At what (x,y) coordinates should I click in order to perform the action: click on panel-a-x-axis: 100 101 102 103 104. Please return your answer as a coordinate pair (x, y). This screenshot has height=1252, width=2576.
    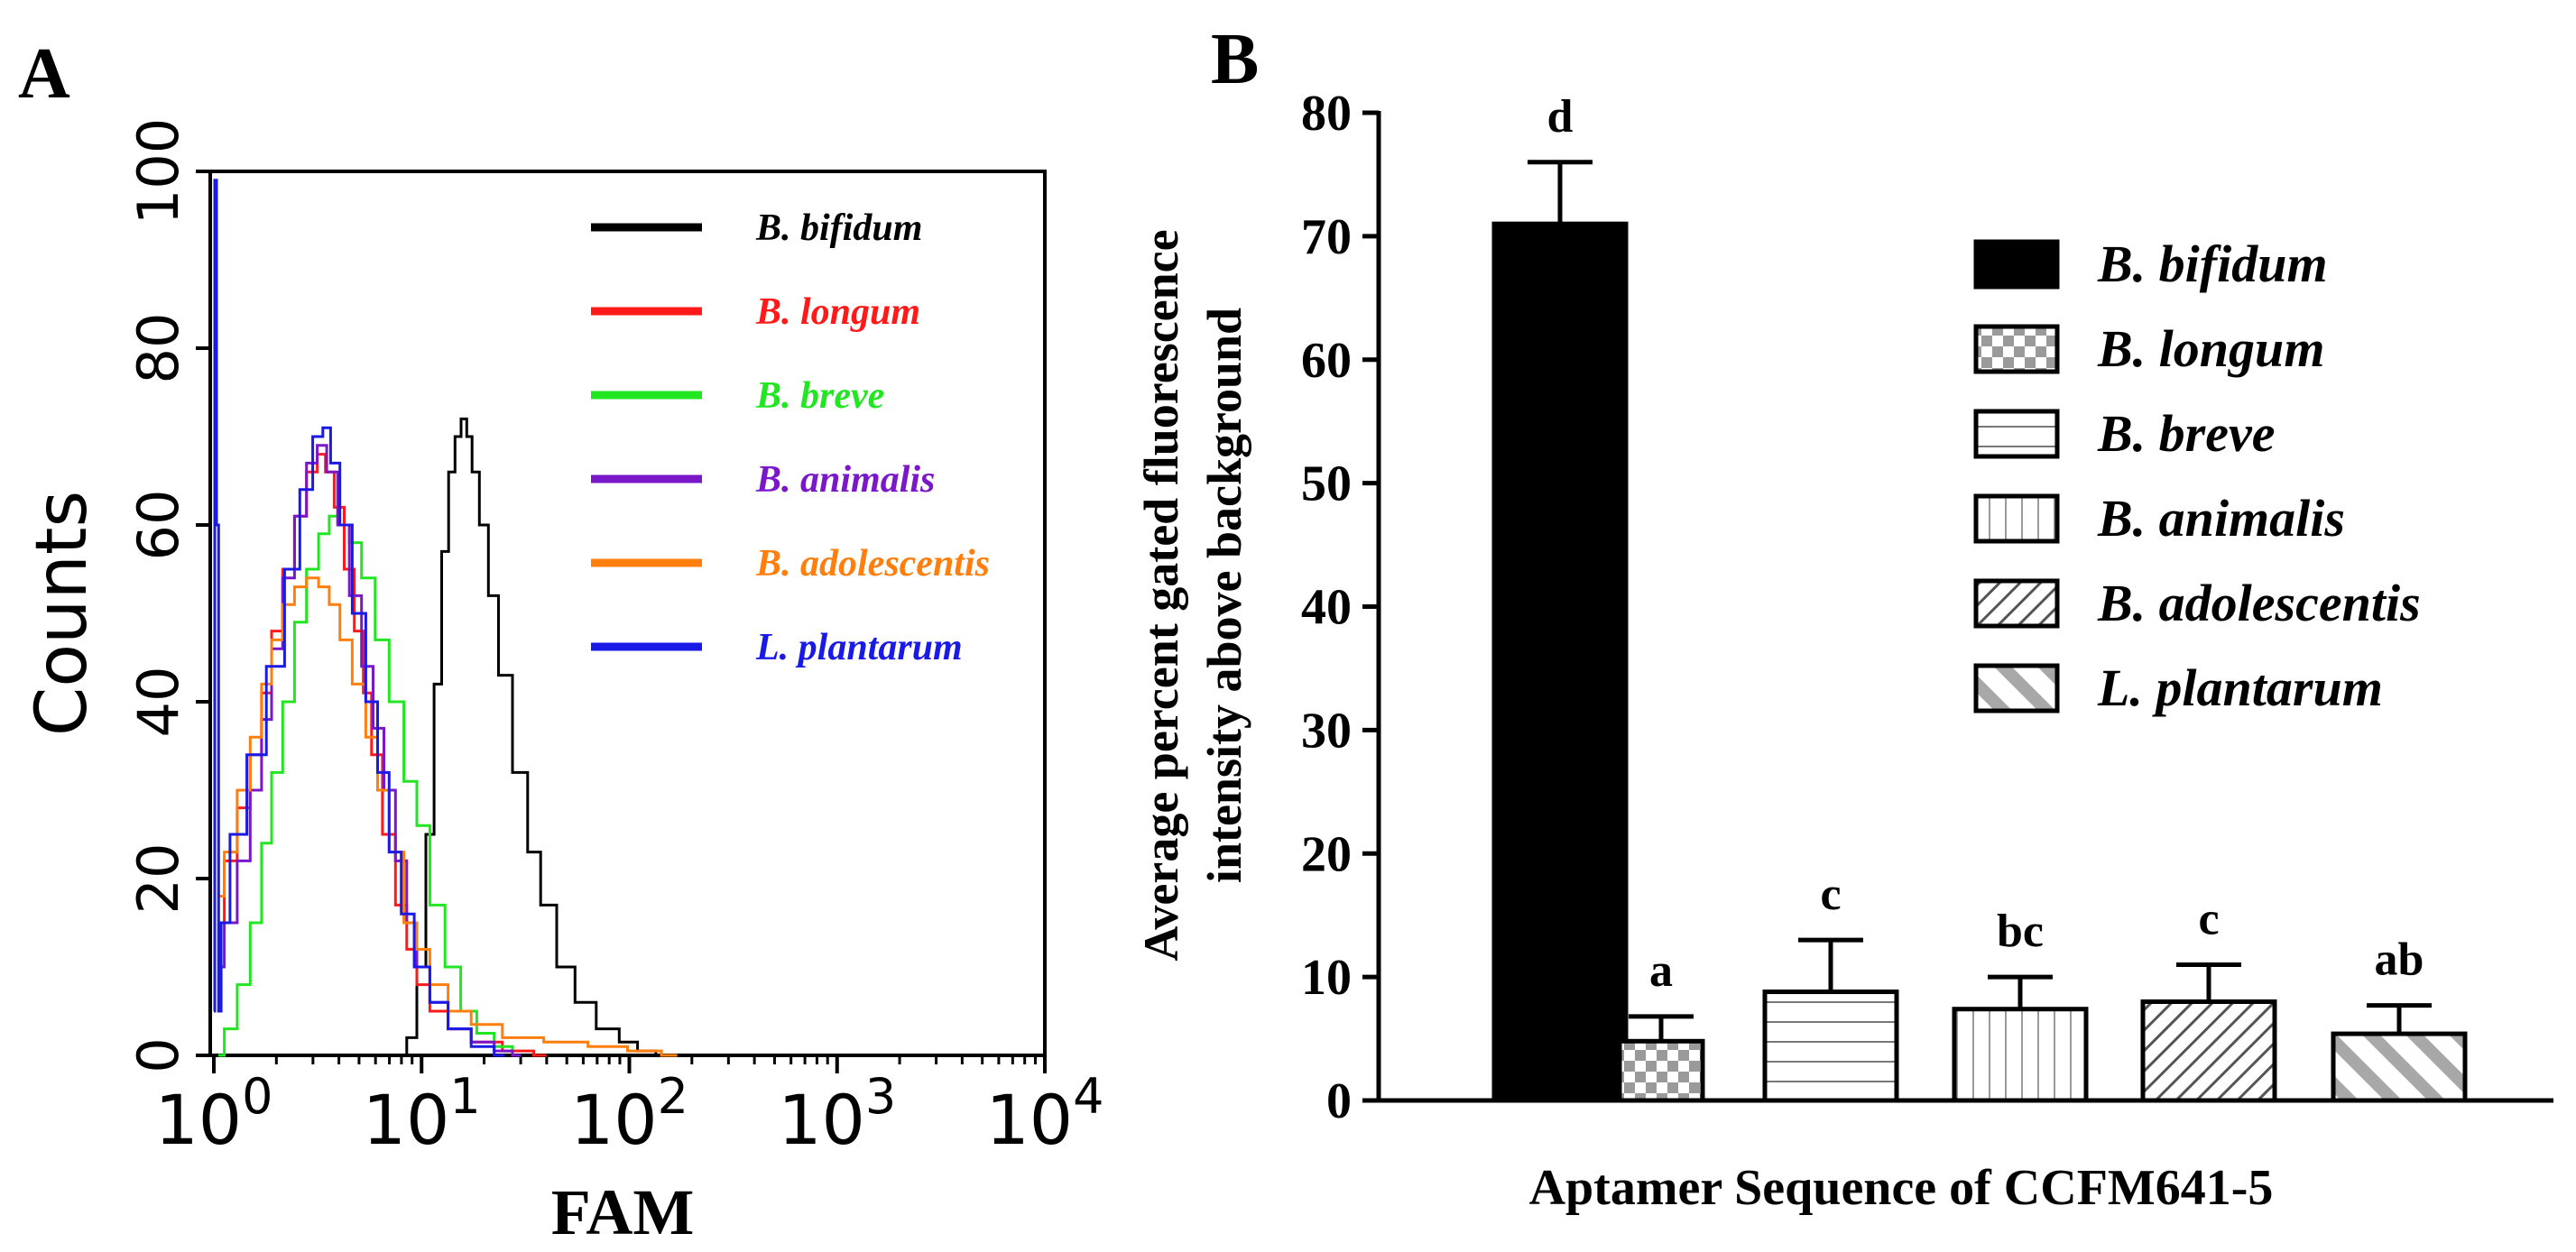
    Looking at the image, I should click on (629, 1107).